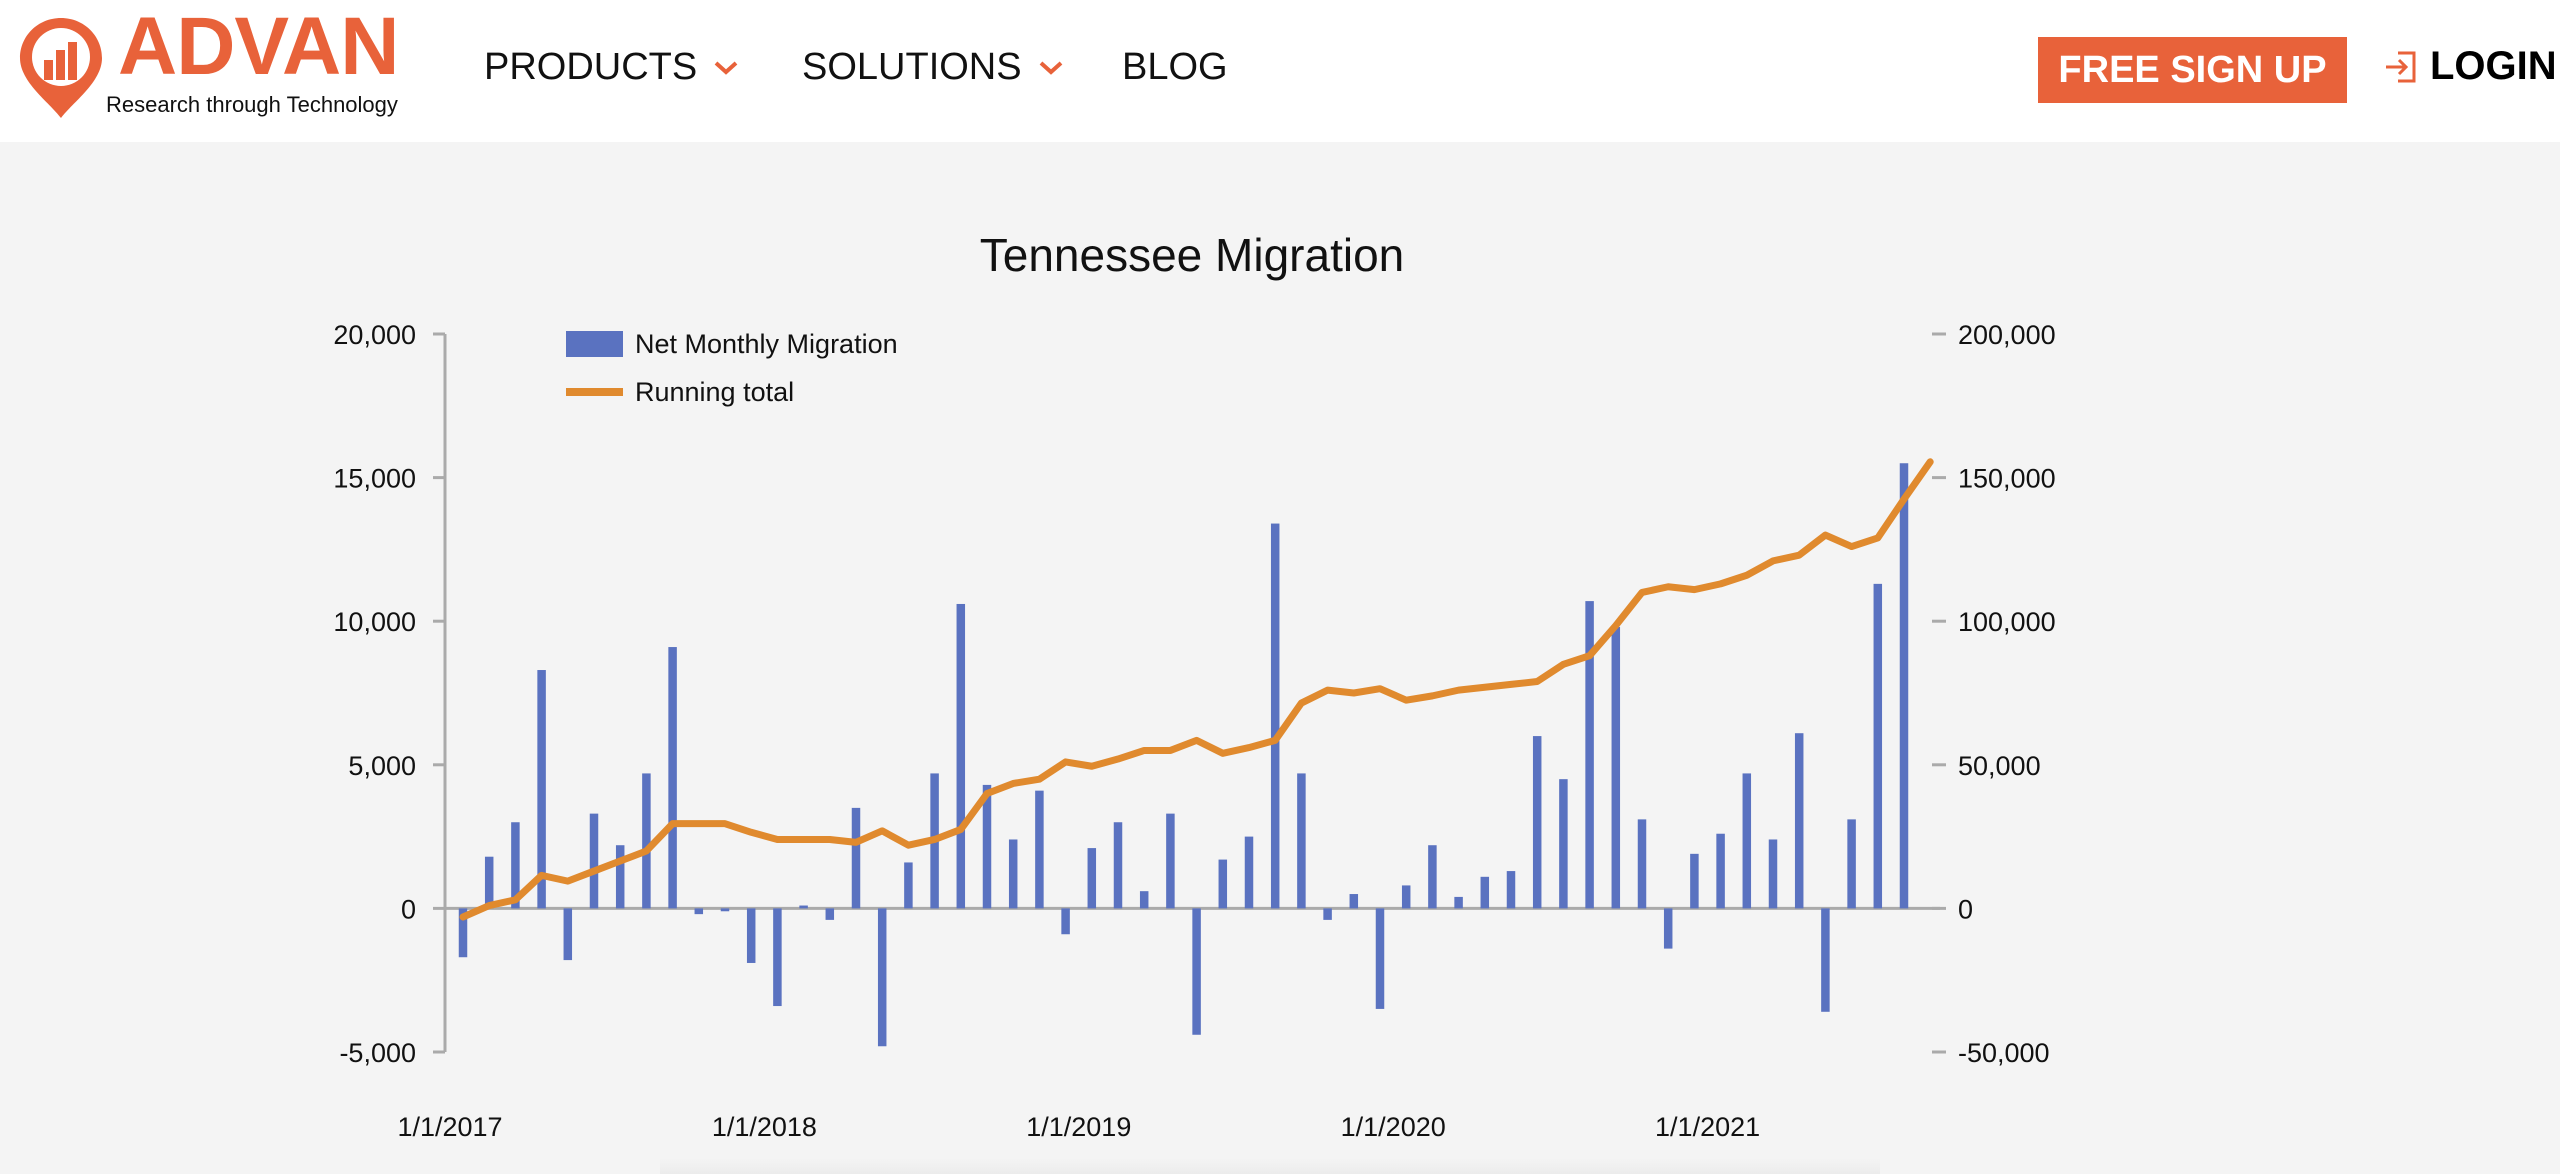 Image resolution: width=2560 pixels, height=1174 pixels. Describe the element at coordinates (591, 67) in the screenshot. I see `nav-products-label: PRODUCTS` at that location.